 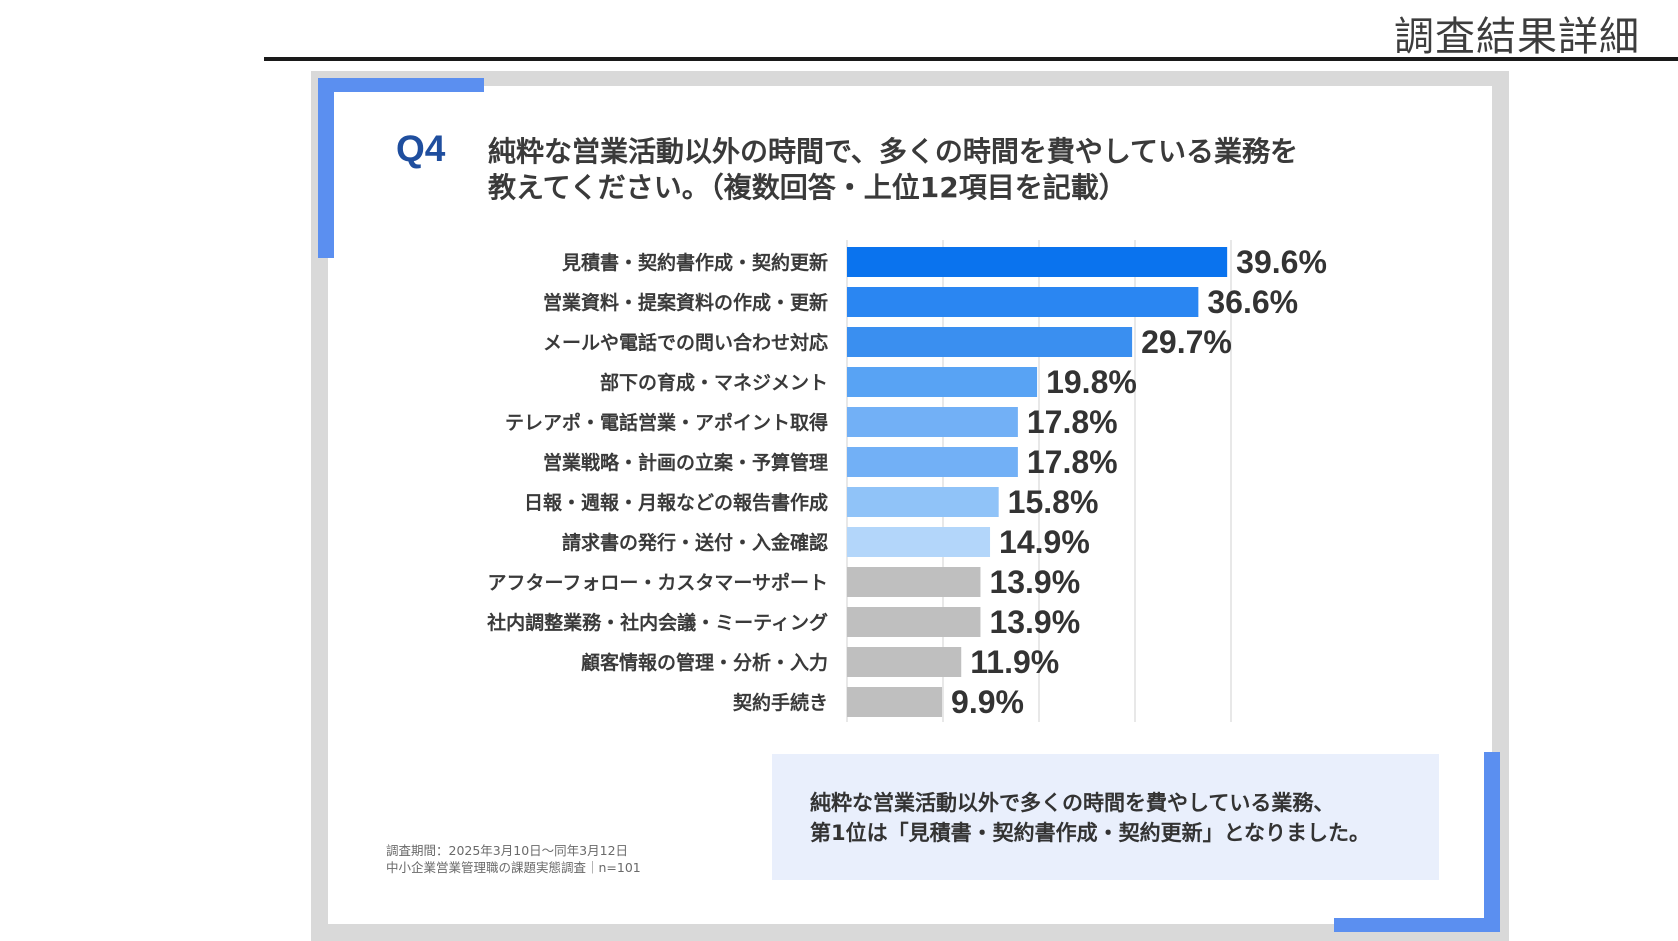 What do you see at coordinates (657, 622) in the screenshot?
I see `category-label-10: 社内調整業務・社内会議・ミーティング` at bounding box center [657, 622].